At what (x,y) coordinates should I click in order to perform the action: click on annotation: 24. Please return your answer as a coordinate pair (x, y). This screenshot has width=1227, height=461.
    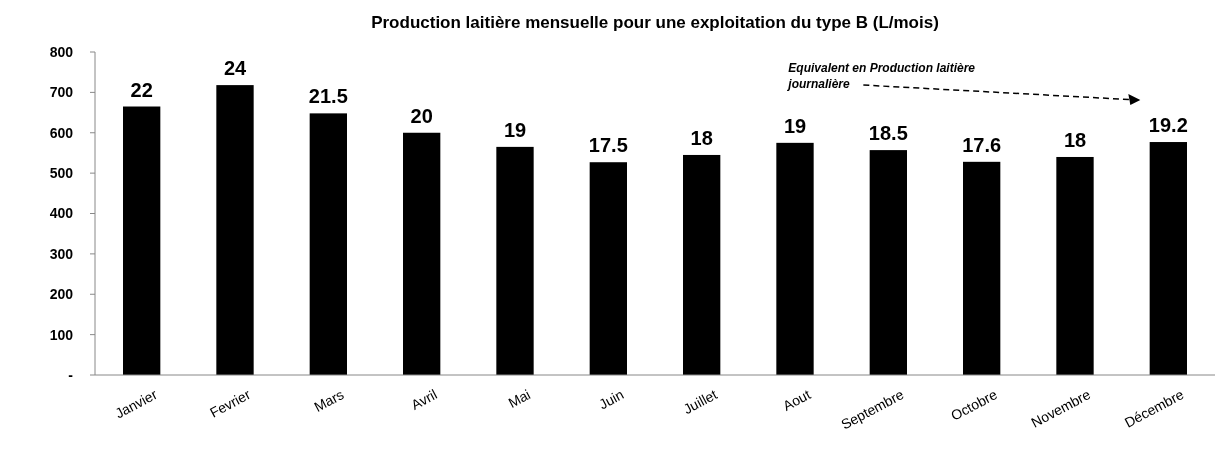
    Looking at the image, I should click on (235, 68).